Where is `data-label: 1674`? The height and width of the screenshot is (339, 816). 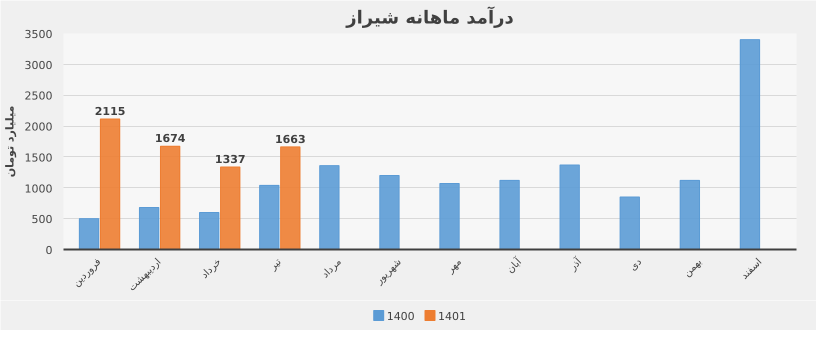 data-label: 1674 is located at coordinates (170, 139).